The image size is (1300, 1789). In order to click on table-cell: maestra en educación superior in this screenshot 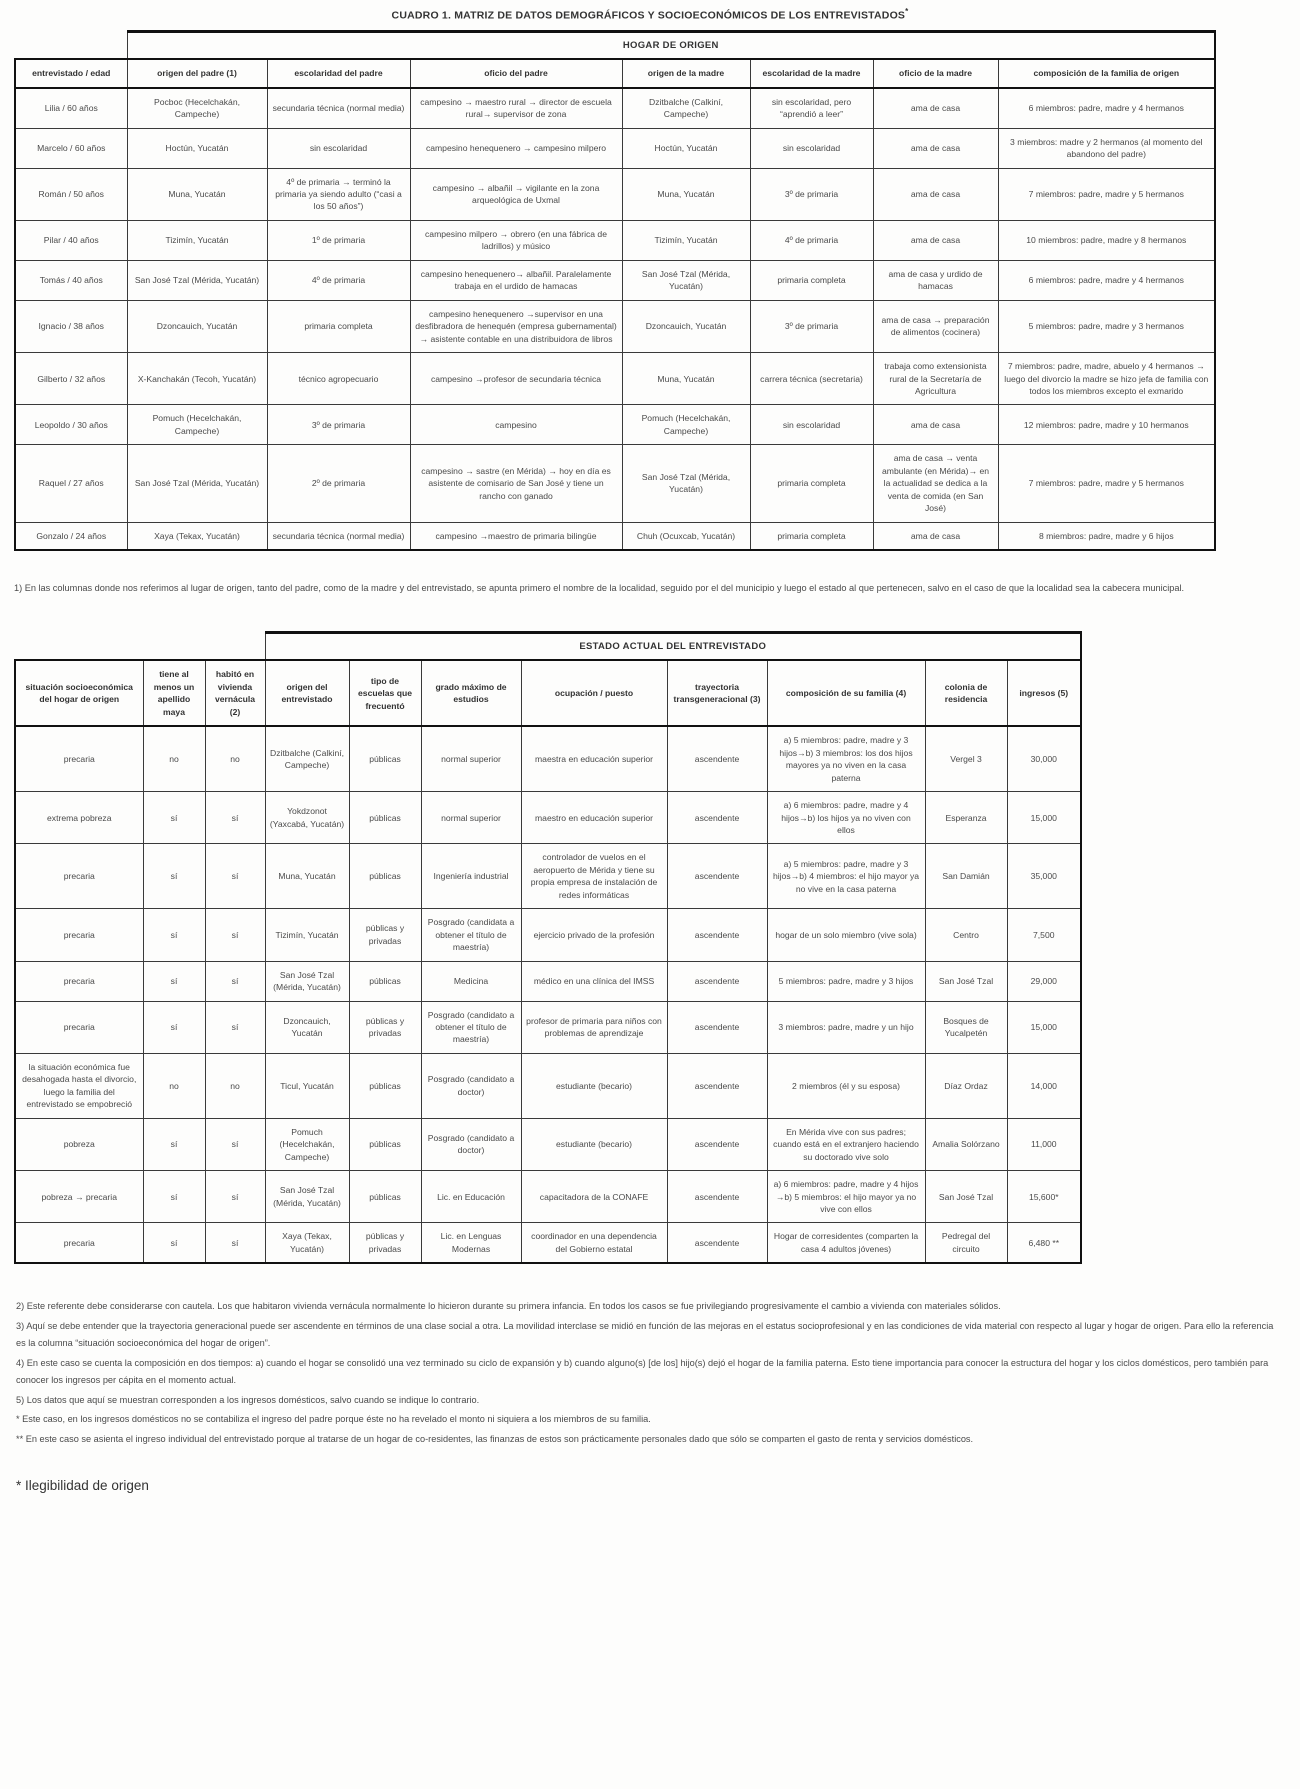, I will do `click(594, 759)`.